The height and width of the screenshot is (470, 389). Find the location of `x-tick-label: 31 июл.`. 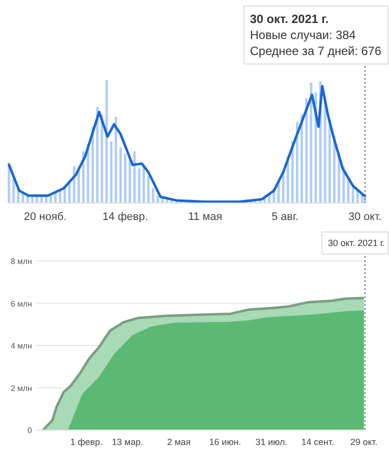

x-tick-label: 31 июл. is located at coordinates (272, 442).